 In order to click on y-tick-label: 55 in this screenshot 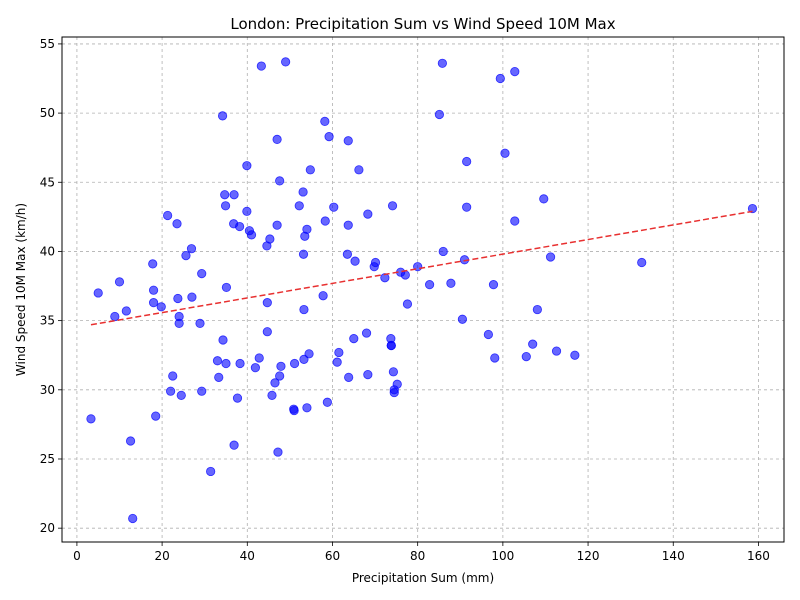, I will do `click(47, 44)`.